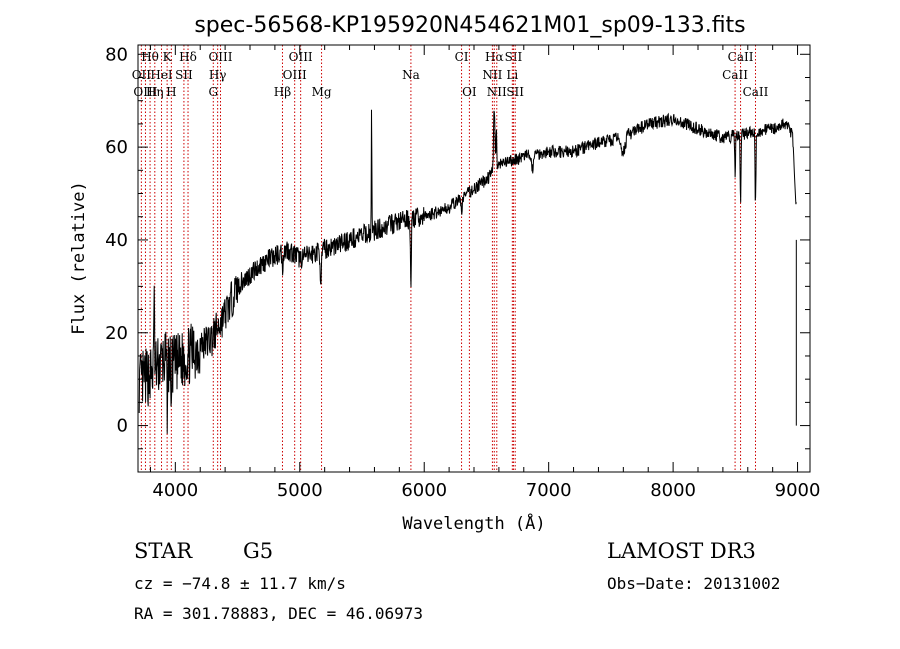 The width and height of the screenshot is (900, 649). What do you see at coordinates (171, 92) in the screenshot?
I see `spectral-line-label: H` at bounding box center [171, 92].